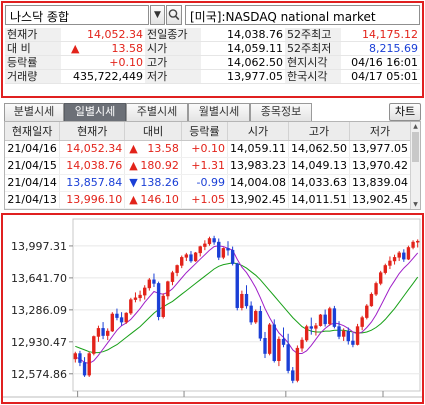 Image resolution: width=425 pixels, height=405 pixels. Describe the element at coordinates (92, 149) in the screenshot. I see `cell-price: 14,052.34` at that location.